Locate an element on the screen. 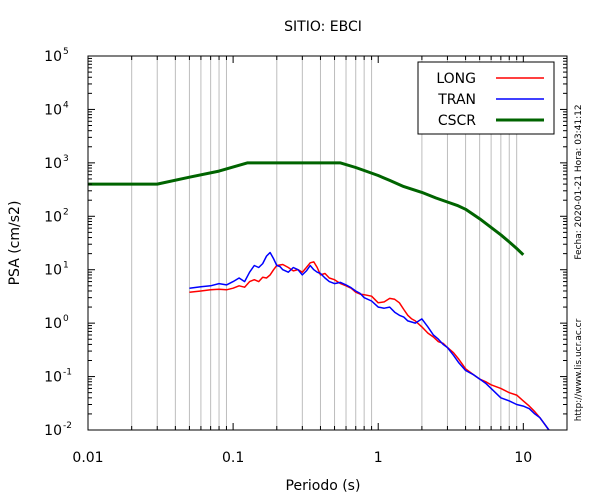 This screenshot has height=500, width=600. y-tick-exponent: 3 is located at coordinates (66, 159).